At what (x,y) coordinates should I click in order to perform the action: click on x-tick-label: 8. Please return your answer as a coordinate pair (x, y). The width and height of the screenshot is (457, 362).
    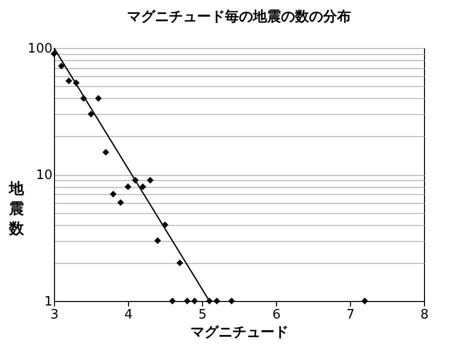
    Looking at the image, I should click on (424, 315).